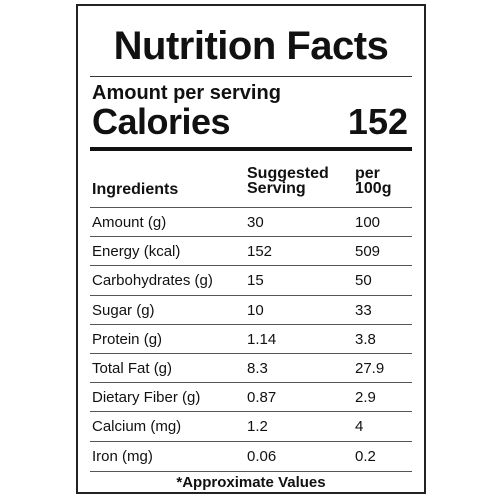 This screenshot has width=500, height=500. Describe the element at coordinates (136, 252) in the screenshot. I see `row-ingredient: Energy (kcal)` at that location.